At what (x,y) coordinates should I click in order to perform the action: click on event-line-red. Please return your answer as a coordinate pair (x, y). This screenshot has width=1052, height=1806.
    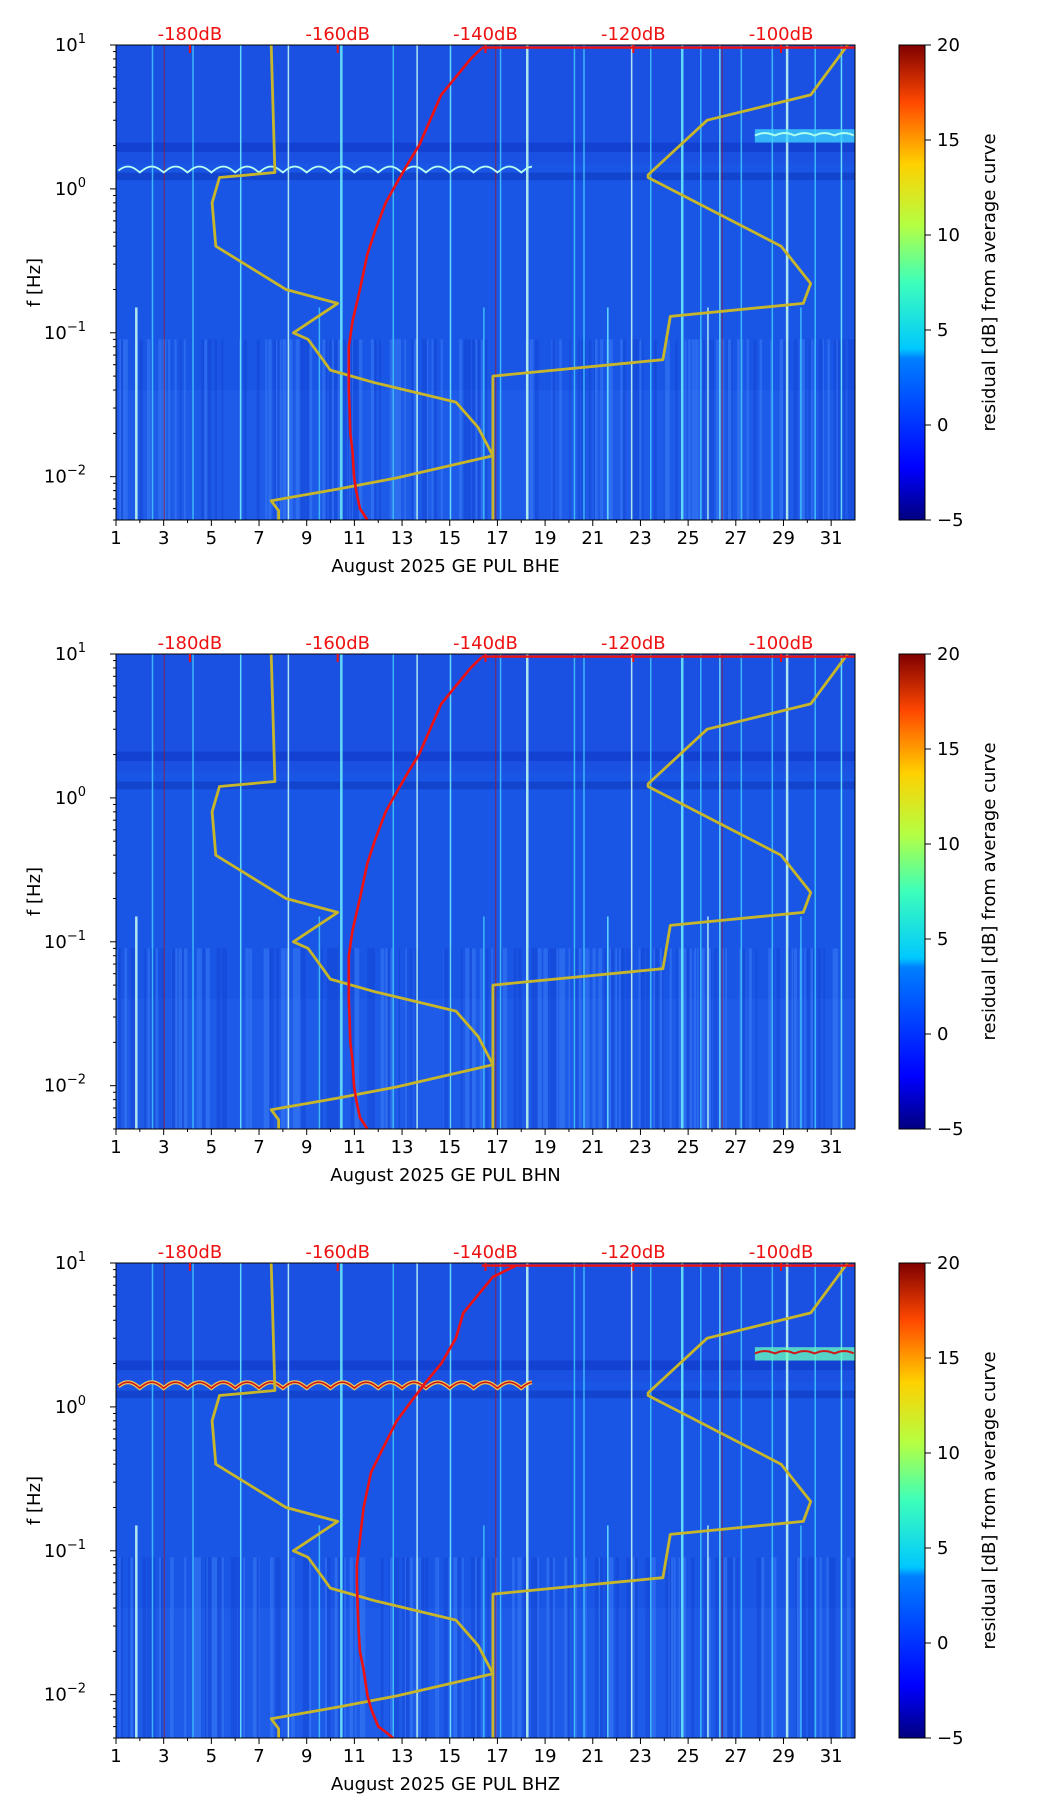
    Looking at the image, I should click on (496, 1500).